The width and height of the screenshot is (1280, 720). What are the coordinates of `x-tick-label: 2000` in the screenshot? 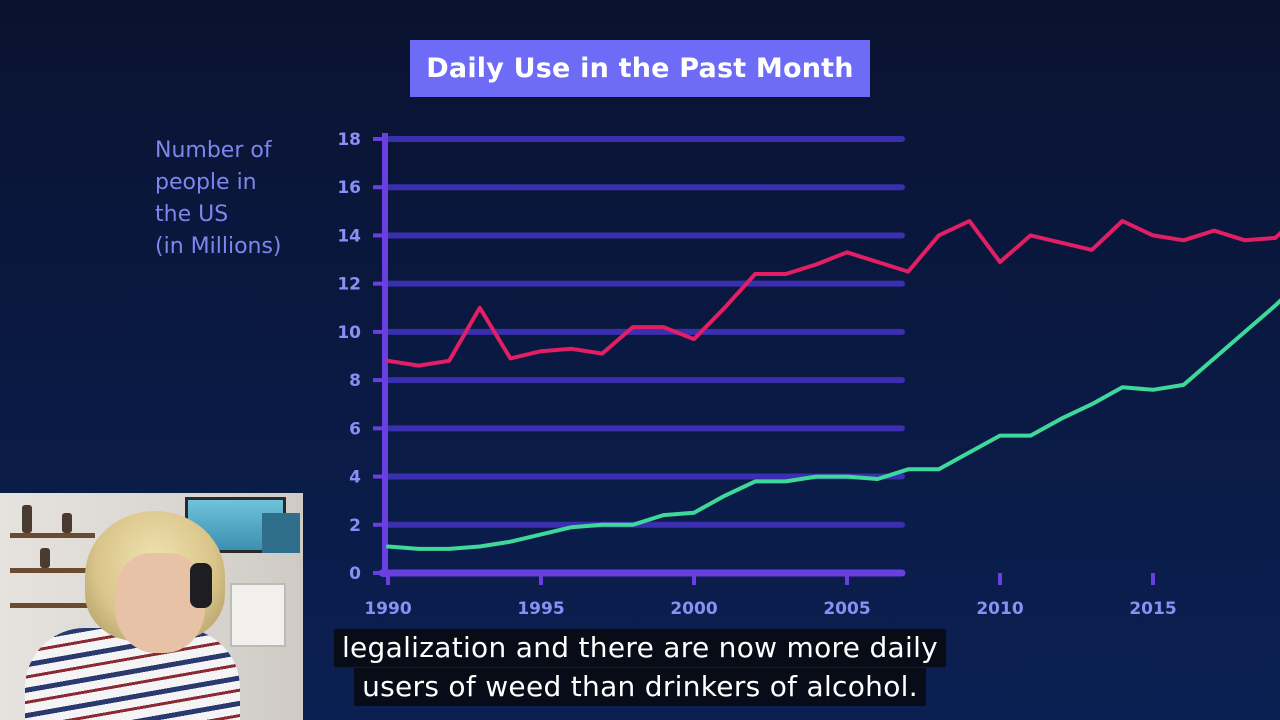 It's located at (693, 609).